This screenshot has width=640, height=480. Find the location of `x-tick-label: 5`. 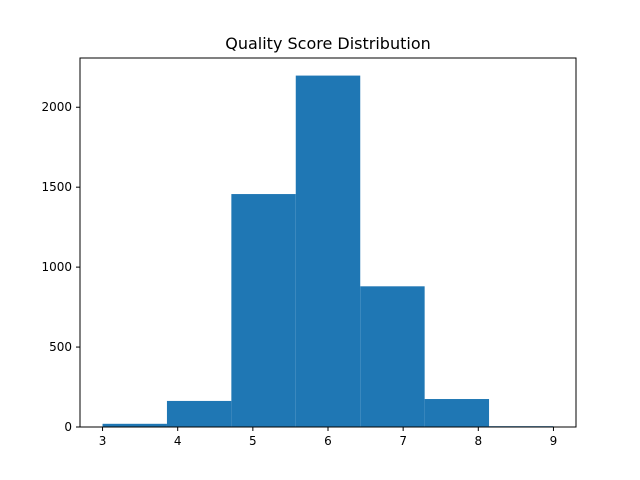

x-tick-label: 5 is located at coordinates (253, 441).